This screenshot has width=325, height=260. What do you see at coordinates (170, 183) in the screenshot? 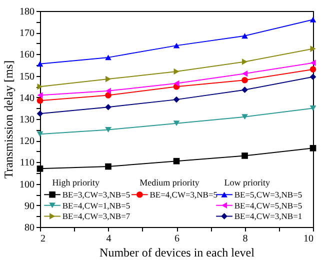
I see `annotation: Medium priority` at bounding box center [170, 183].